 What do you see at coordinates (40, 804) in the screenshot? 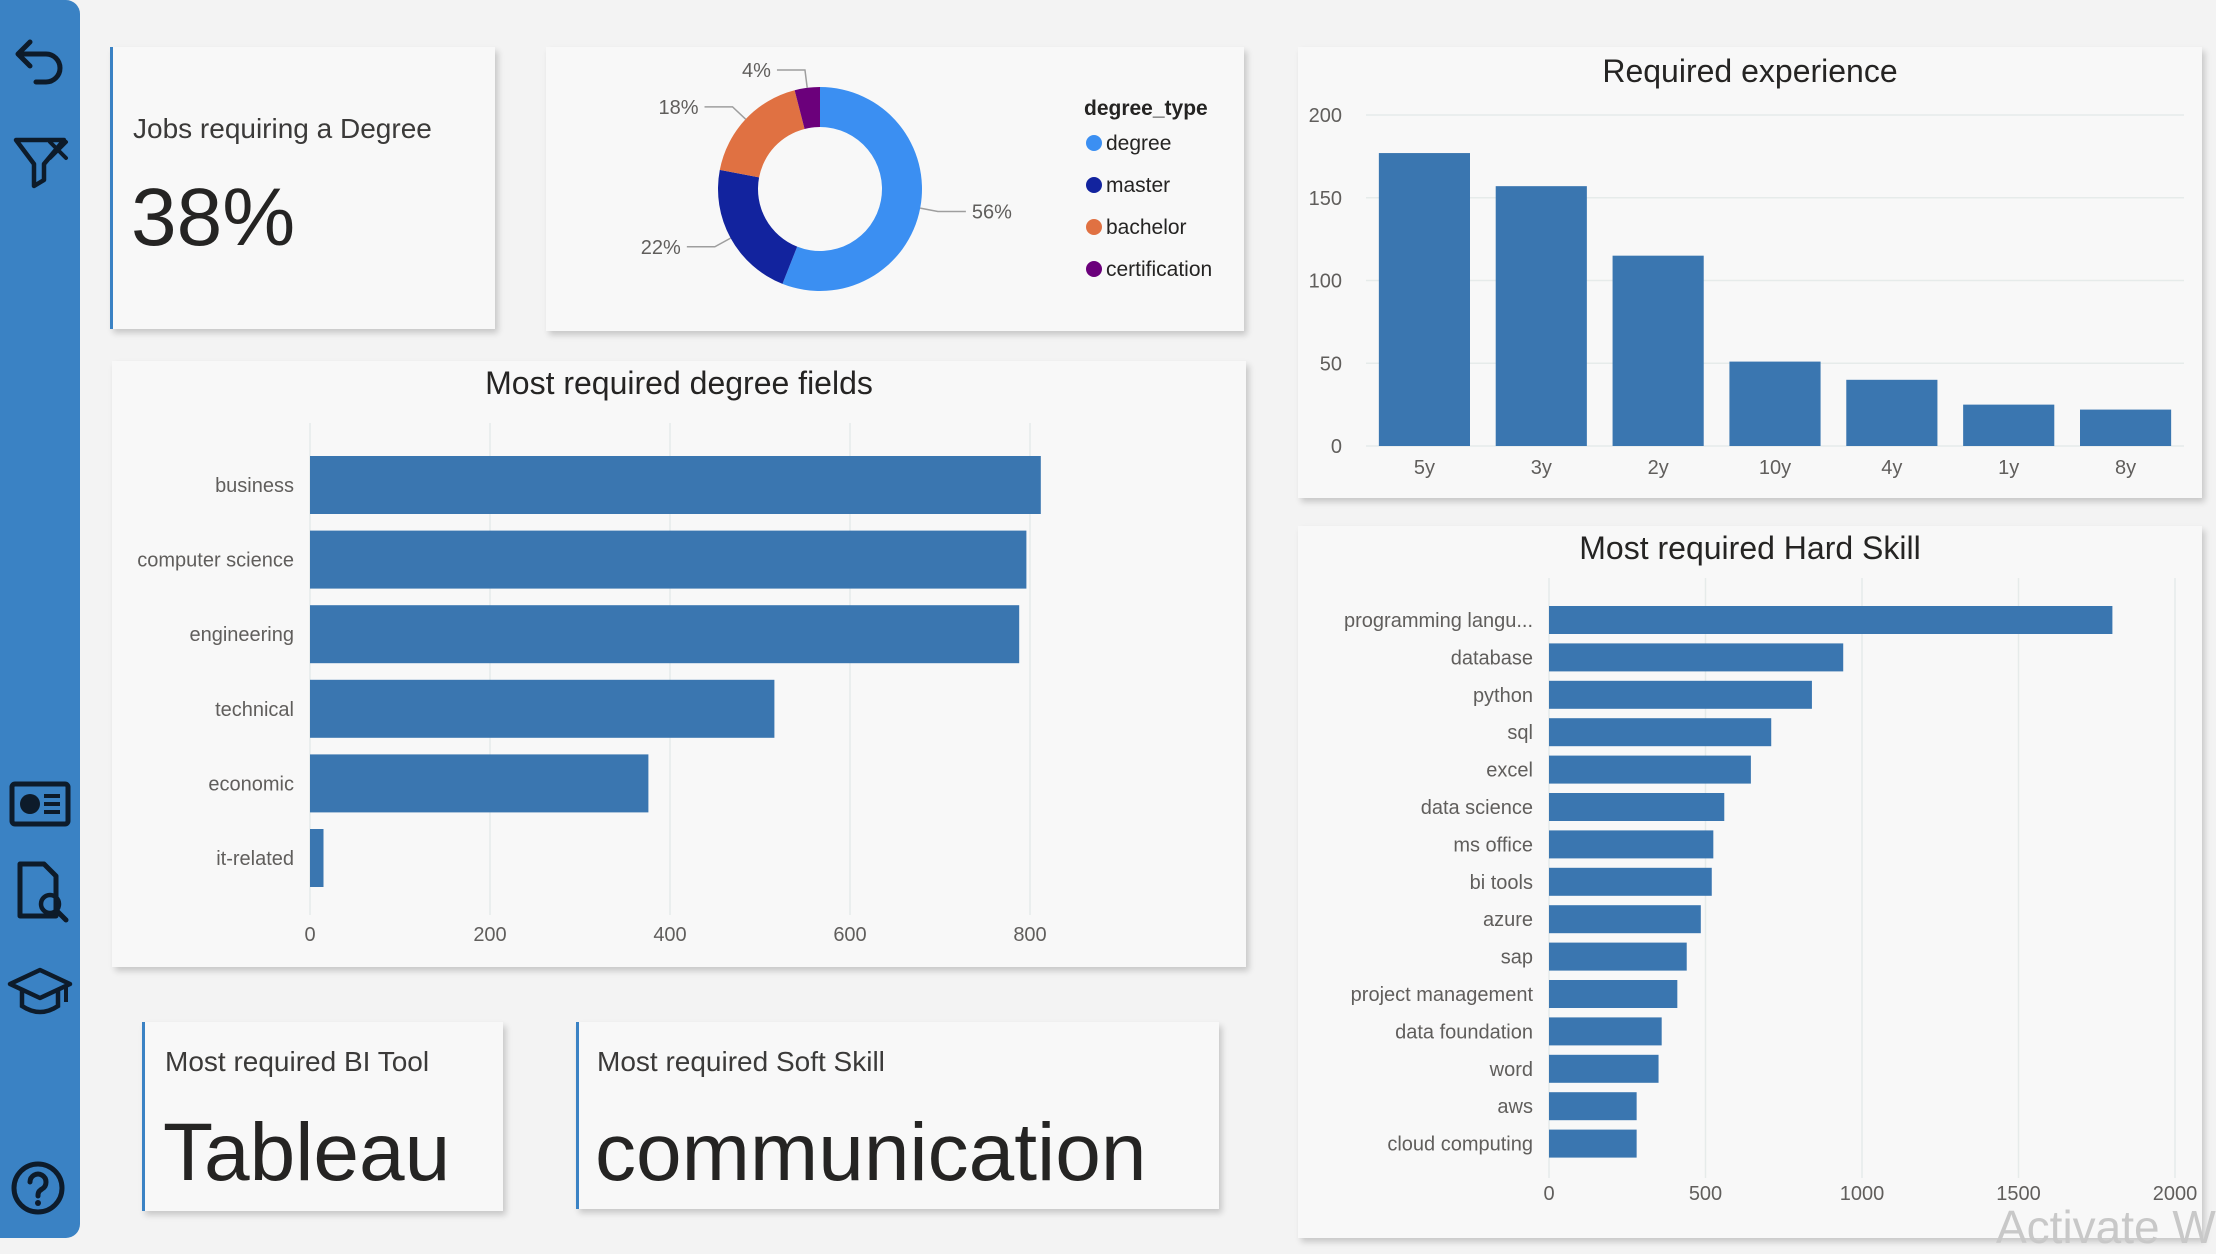
I see `id-card-icon` at bounding box center [40, 804].